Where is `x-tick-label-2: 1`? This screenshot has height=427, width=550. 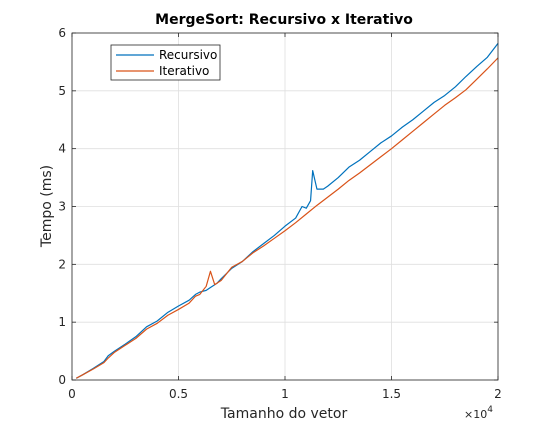
x-tick-label-2: 1 is located at coordinates (285, 394).